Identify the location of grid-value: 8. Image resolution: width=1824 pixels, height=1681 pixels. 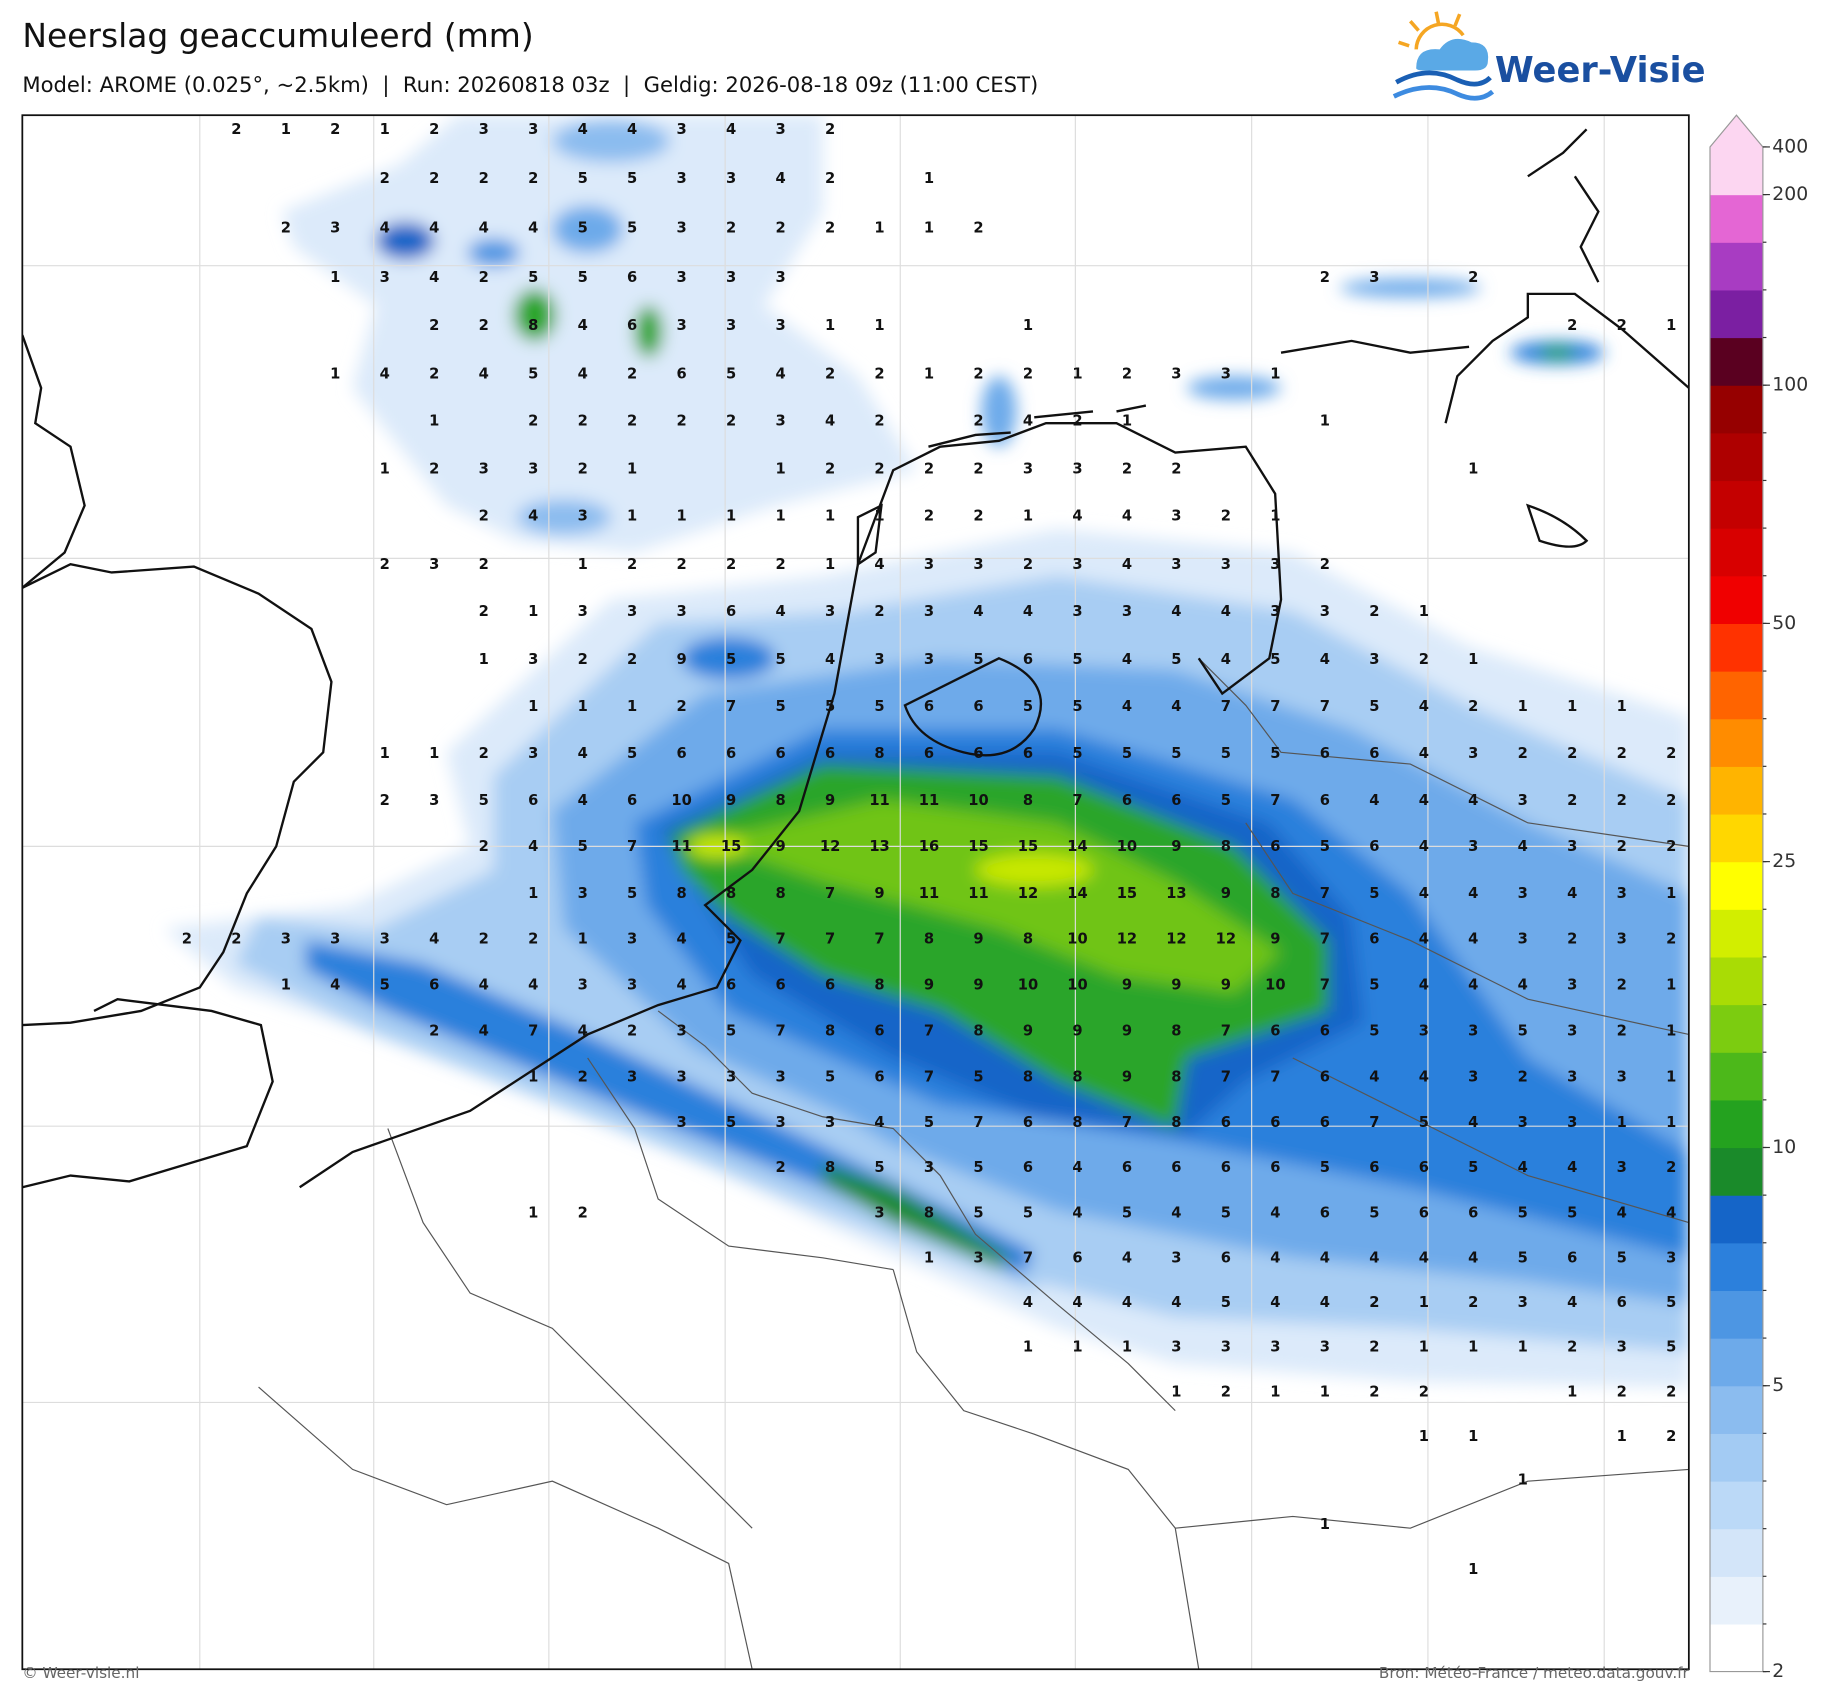
(879, 753).